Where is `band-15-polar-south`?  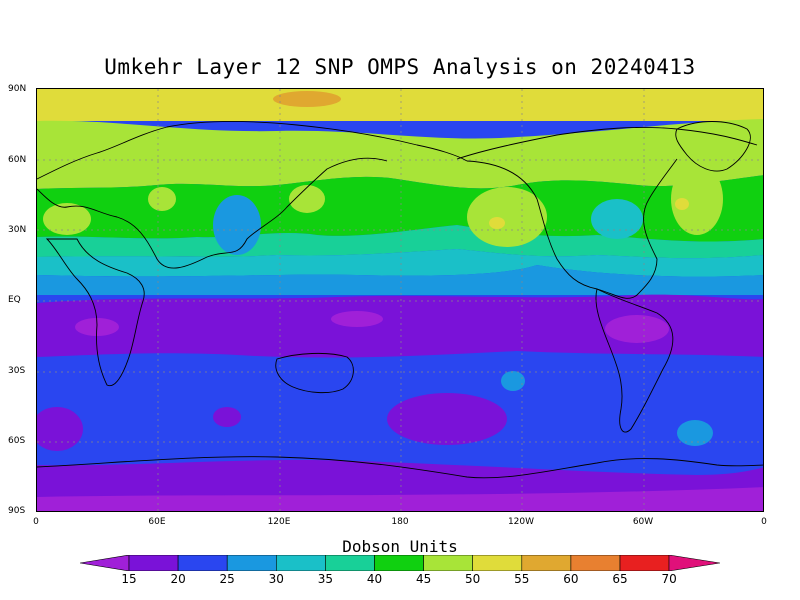
band-15-polar-south is located at coordinates (400, 499).